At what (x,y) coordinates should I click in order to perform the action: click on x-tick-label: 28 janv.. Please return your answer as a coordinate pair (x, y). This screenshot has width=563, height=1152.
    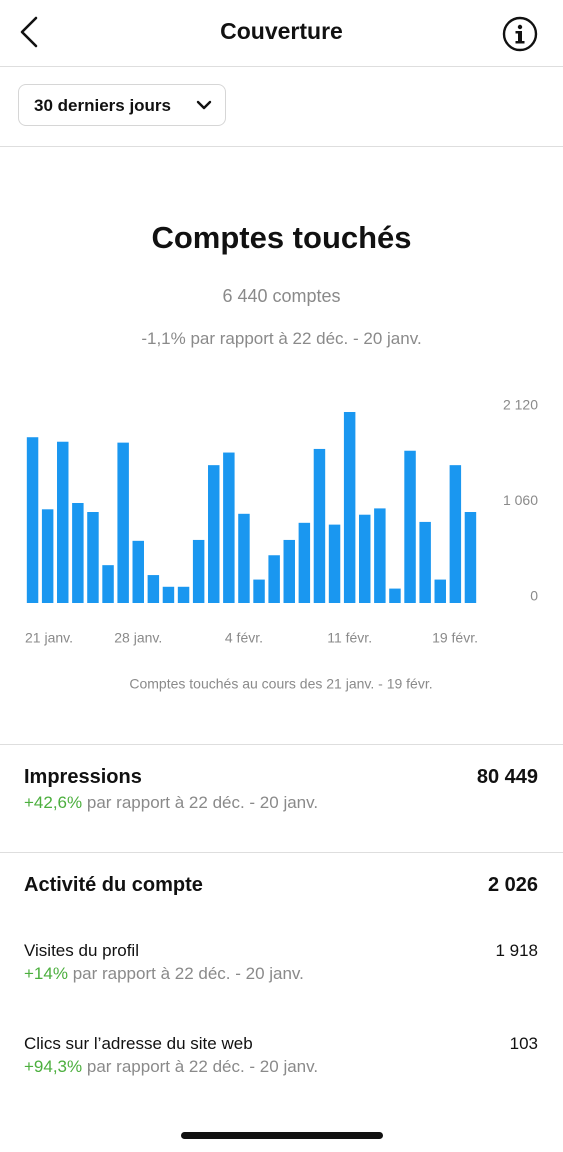
    Looking at the image, I should click on (138, 638).